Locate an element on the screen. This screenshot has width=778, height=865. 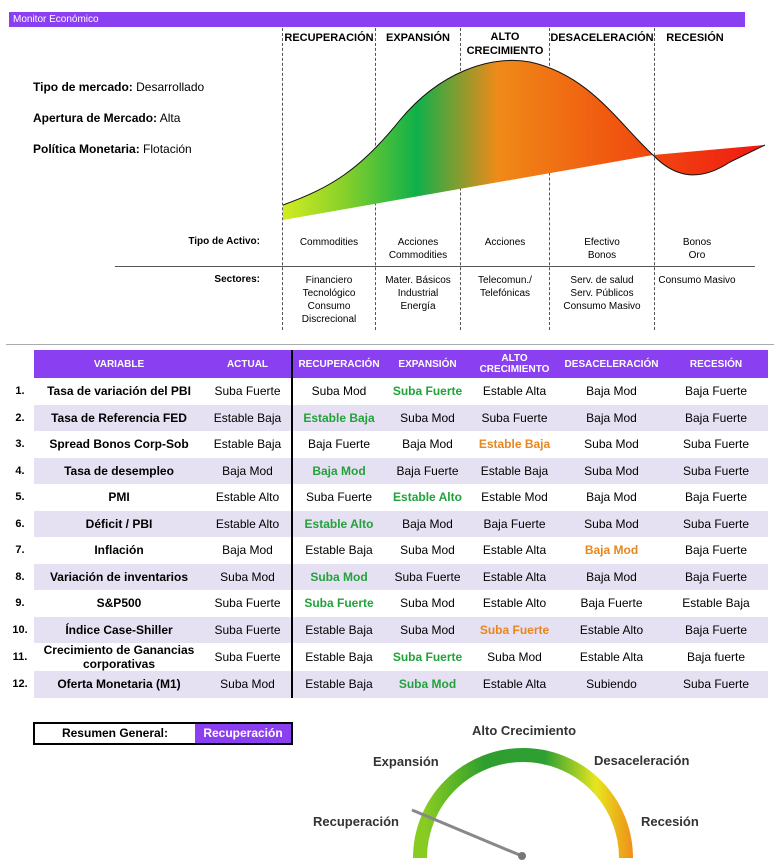
phase-value: Estable Mod is located at coordinates (514, 497).